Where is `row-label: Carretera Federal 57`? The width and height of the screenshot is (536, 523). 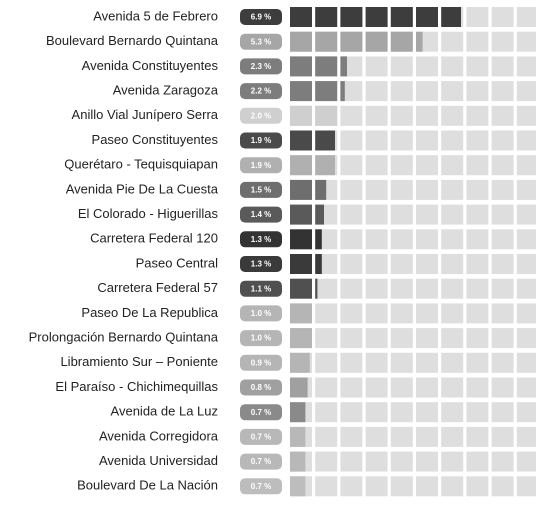 row-label: Carretera Federal 57 is located at coordinates (157, 287).